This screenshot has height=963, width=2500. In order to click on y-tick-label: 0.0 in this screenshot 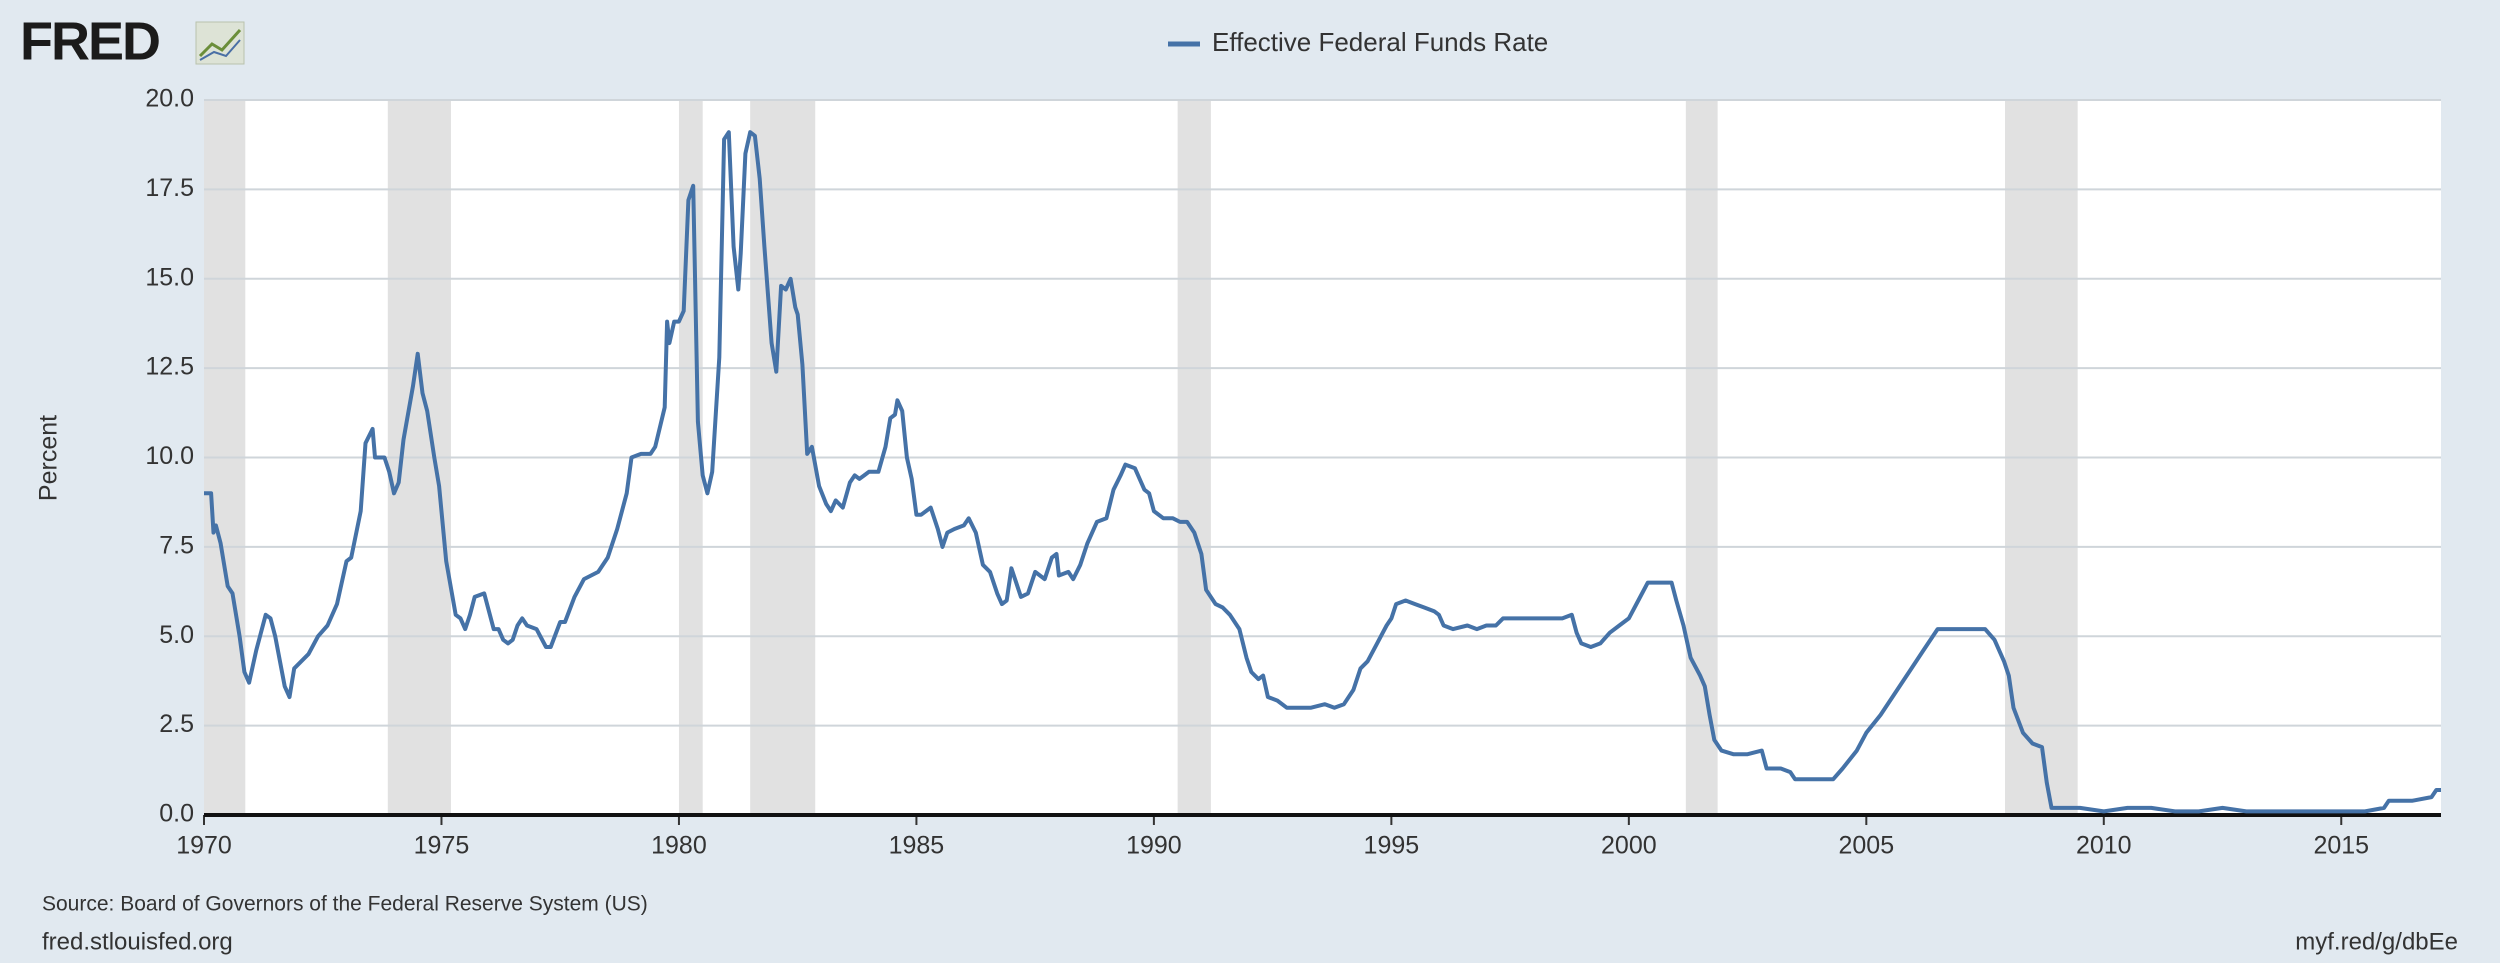, I will do `click(176, 814)`.